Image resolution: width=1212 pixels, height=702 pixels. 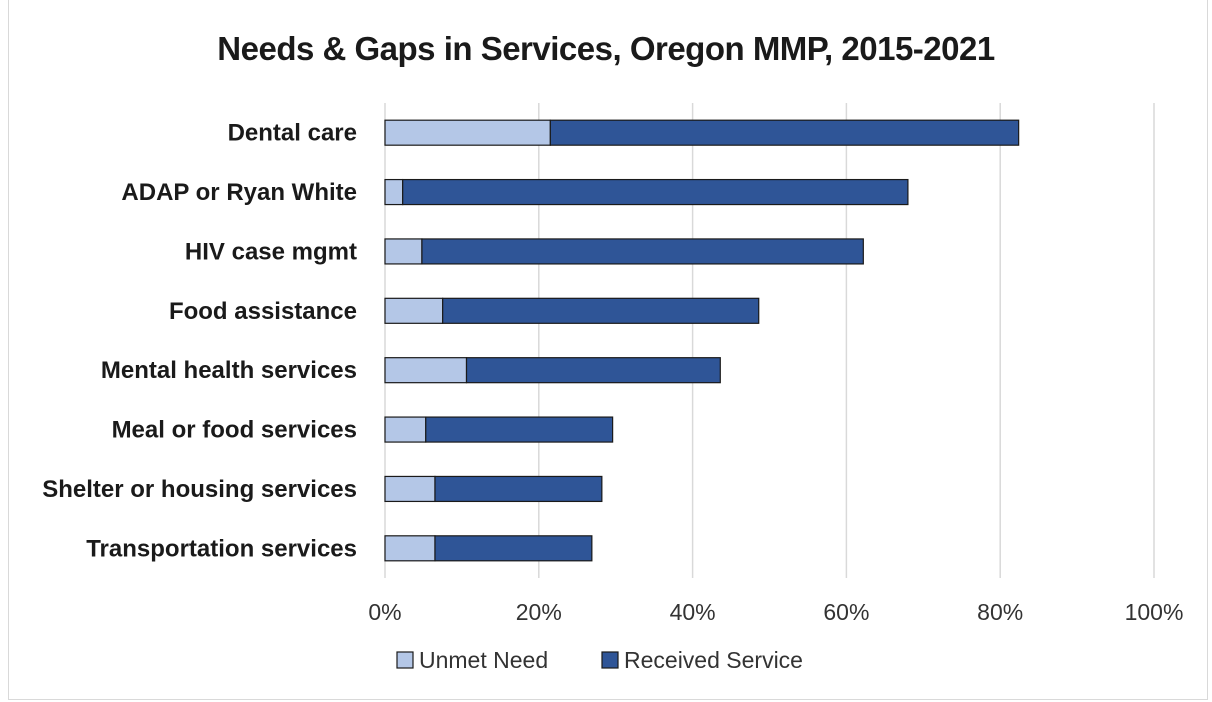 I want to click on legend: Unmet Need Received Service, so click(x=599, y=660).